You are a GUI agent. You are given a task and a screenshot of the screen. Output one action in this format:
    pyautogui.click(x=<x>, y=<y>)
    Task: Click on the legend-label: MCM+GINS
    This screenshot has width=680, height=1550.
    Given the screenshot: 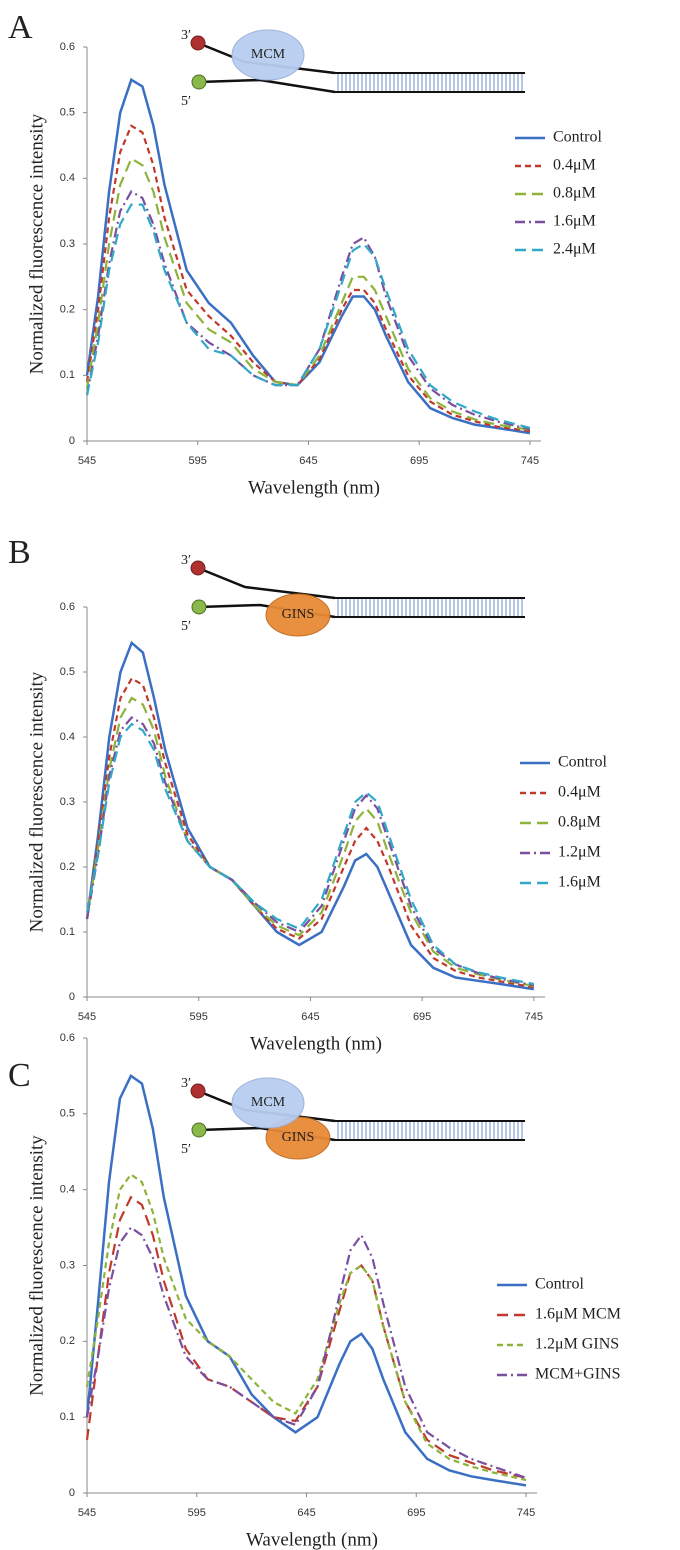 What is the action you would take?
    pyautogui.click(x=577, y=1374)
    